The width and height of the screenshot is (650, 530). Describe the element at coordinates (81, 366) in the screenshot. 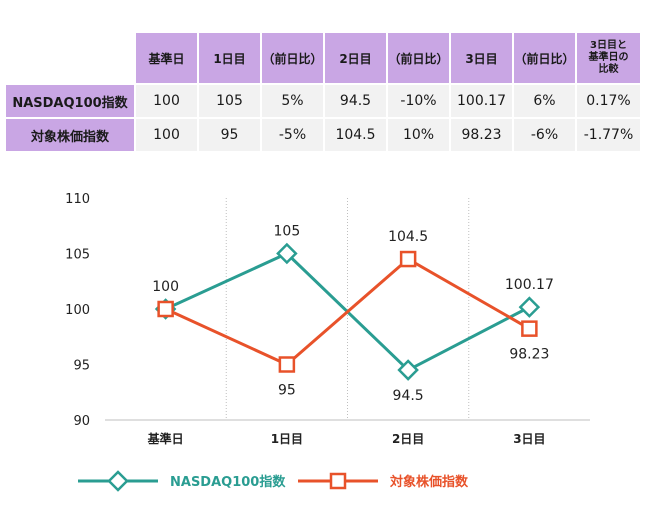

I see `y-tick-label: 95` at that location.